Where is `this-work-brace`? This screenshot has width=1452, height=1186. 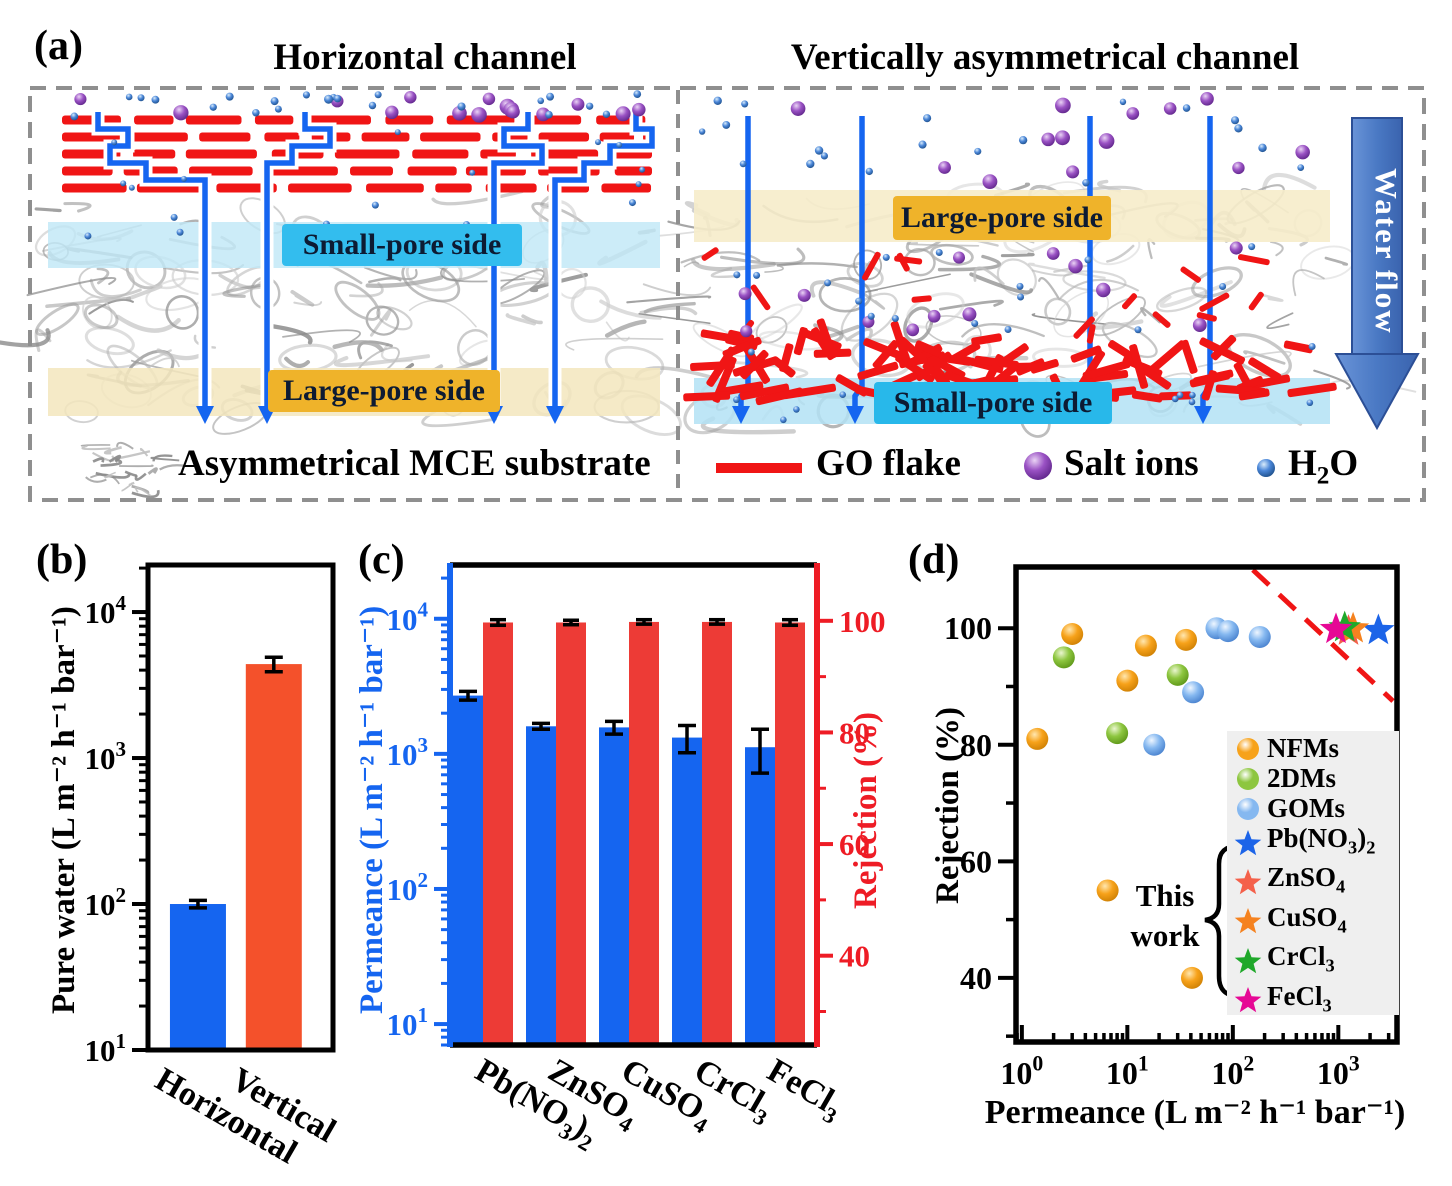
this-work-brace is located at coordinates (1221, 921).